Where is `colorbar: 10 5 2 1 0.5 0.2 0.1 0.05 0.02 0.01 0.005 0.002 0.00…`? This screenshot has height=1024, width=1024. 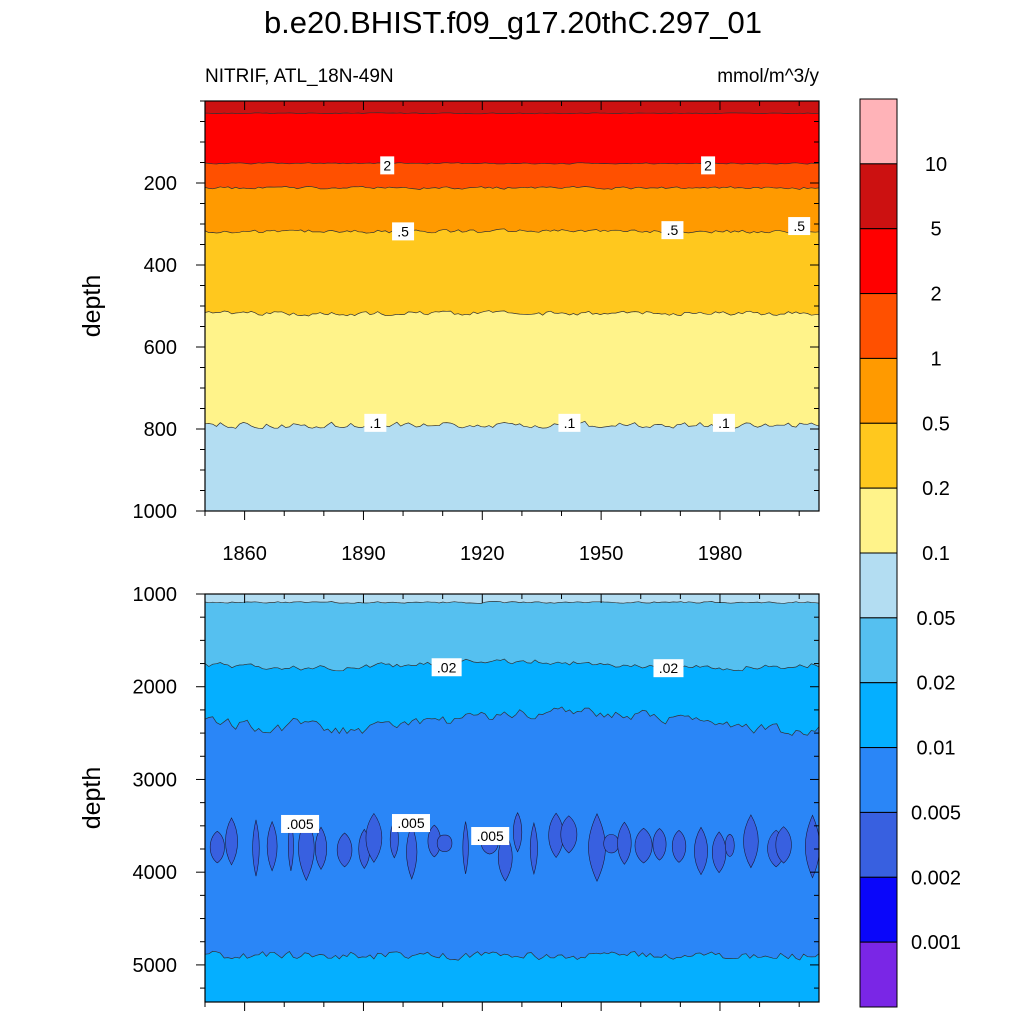 colorbar: 10 5 2 1 0.5 0.2 0.1 0.05 0.02 0.01 0.005 0.002 0.00… is located at coordinates (910, 553).